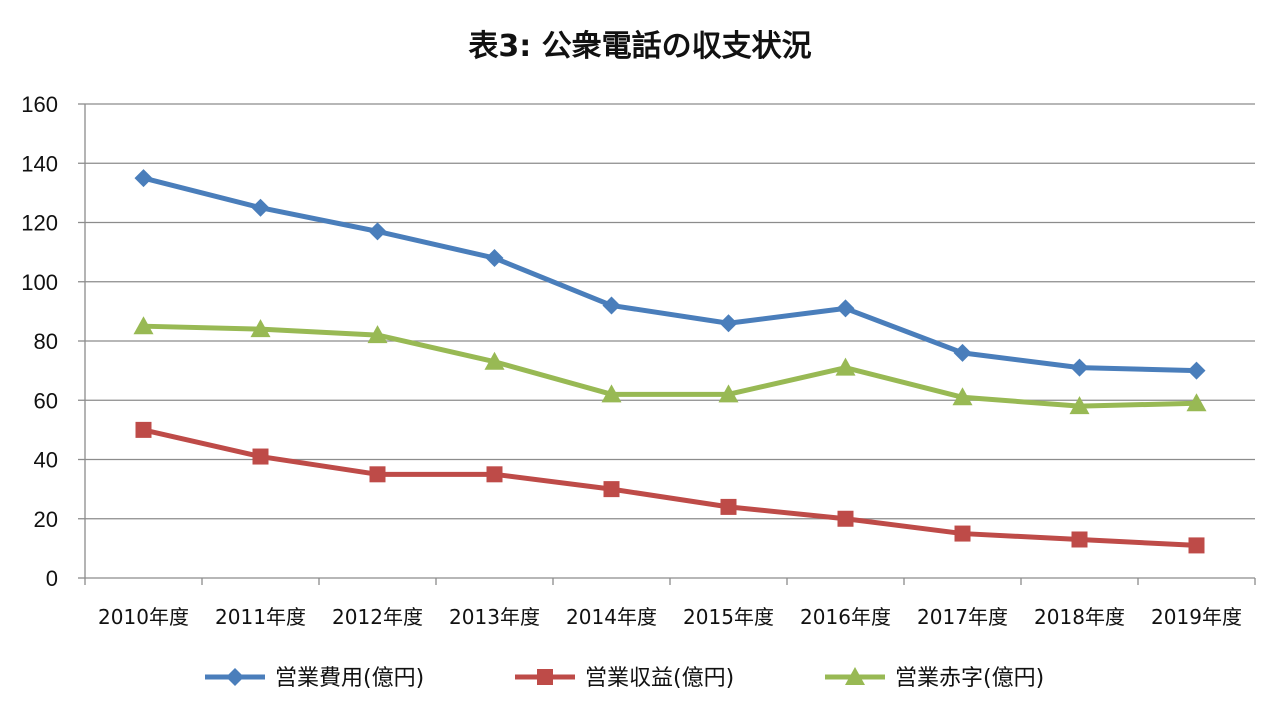 Image resolution: width=1280 pixels, height=725 pixels. I want to click on legend-item: 営業費用(億円), so click(314, 678).